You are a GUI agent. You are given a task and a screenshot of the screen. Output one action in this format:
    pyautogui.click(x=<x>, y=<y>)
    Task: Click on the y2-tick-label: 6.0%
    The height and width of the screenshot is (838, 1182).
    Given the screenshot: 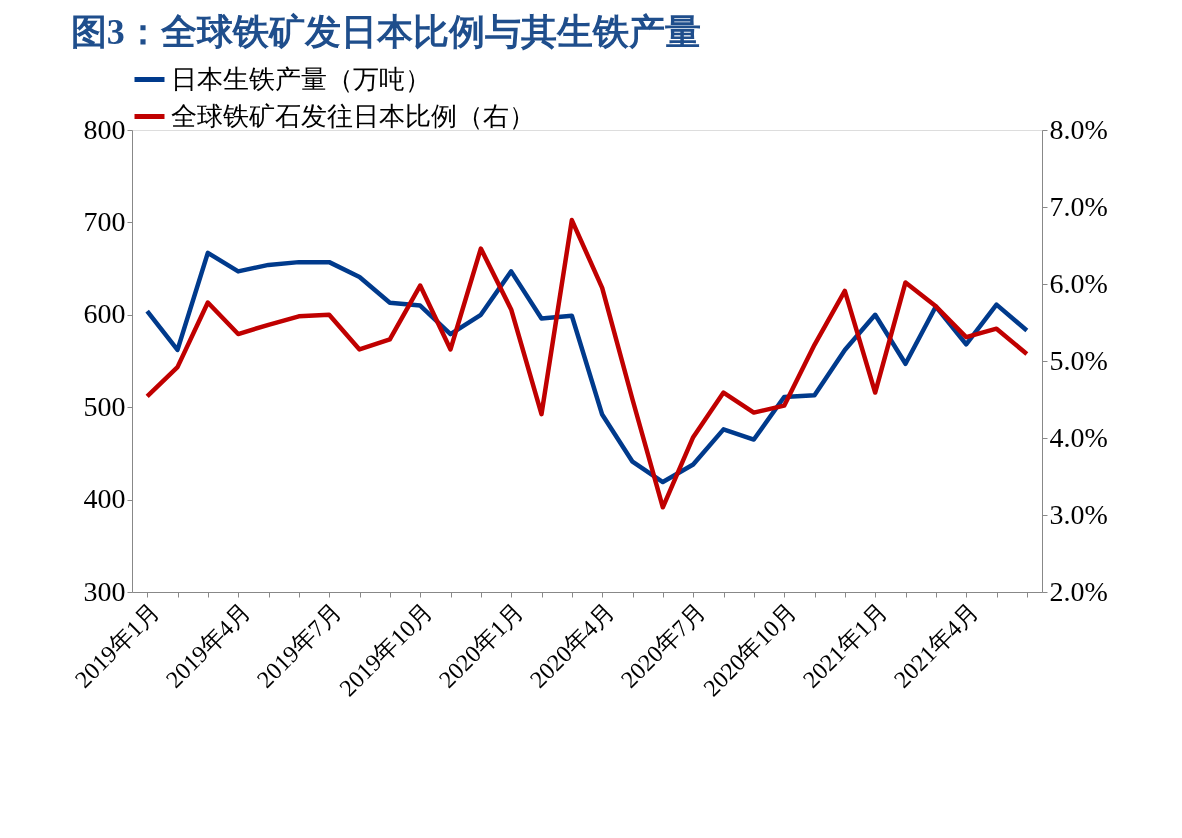 What is the action you would take?
    pyautogui.click(x=1078, y=283)
    